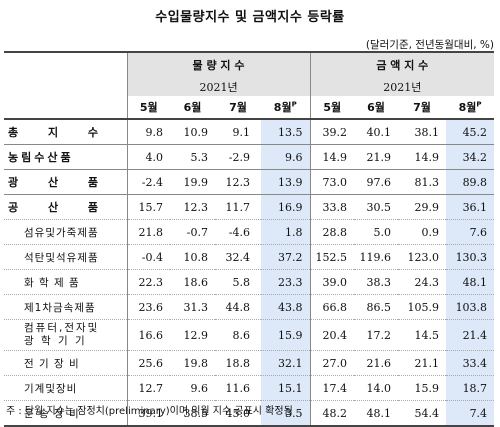  I want to click on volume-cell: 5.8, so click(241, 282).